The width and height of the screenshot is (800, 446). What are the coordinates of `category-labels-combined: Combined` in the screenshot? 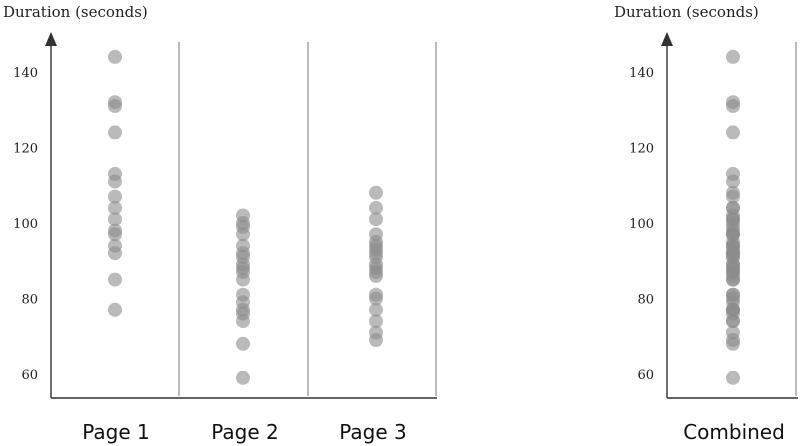 It's located at (734, 432).